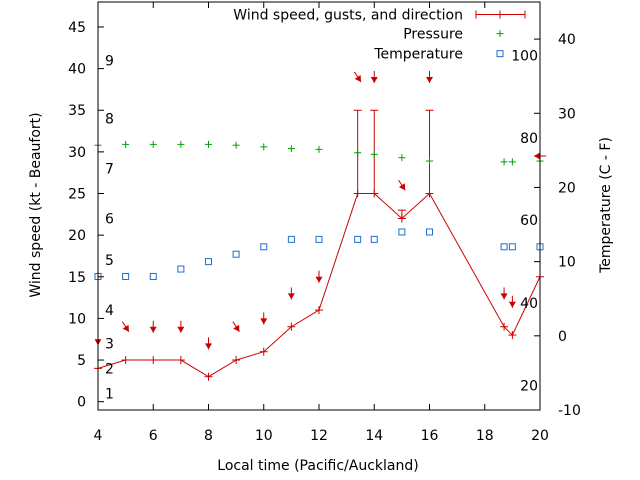 This screenshot has width=640, height=480. Describe the element at coordinates (77, 195) in the screenshot. I see `y-tick-label-left: 25` at that location.